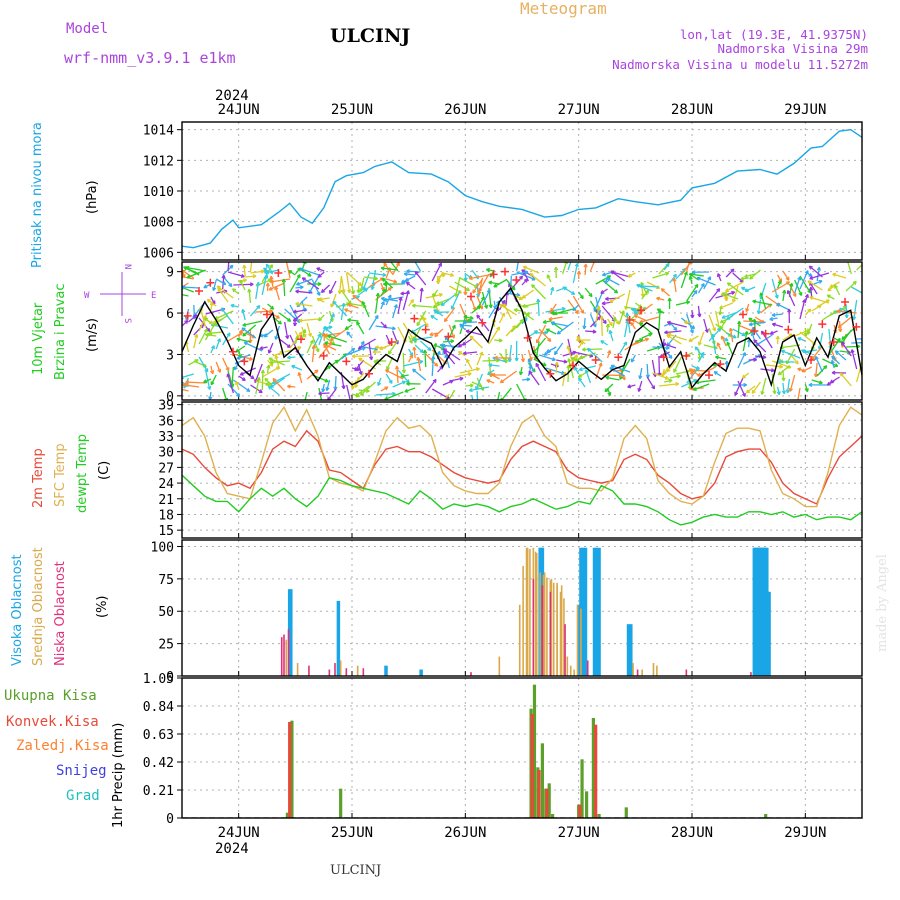 The width and height of the screenshot is (900, 900). I want to click on clouds-frame, so click(522, 608).